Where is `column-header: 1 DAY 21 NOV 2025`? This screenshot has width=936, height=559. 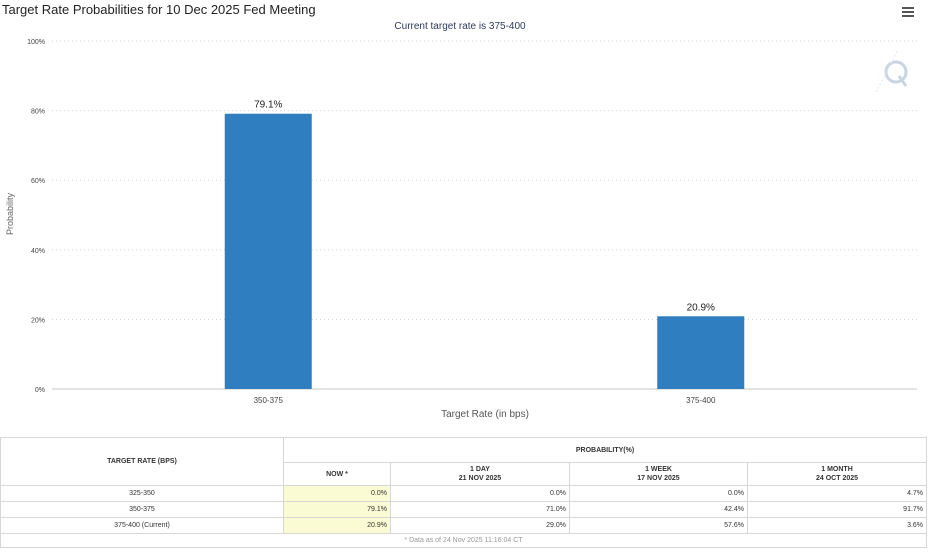 column-header: 1 DAY 21 NOV 2025 is located at coordinates (480, 474).